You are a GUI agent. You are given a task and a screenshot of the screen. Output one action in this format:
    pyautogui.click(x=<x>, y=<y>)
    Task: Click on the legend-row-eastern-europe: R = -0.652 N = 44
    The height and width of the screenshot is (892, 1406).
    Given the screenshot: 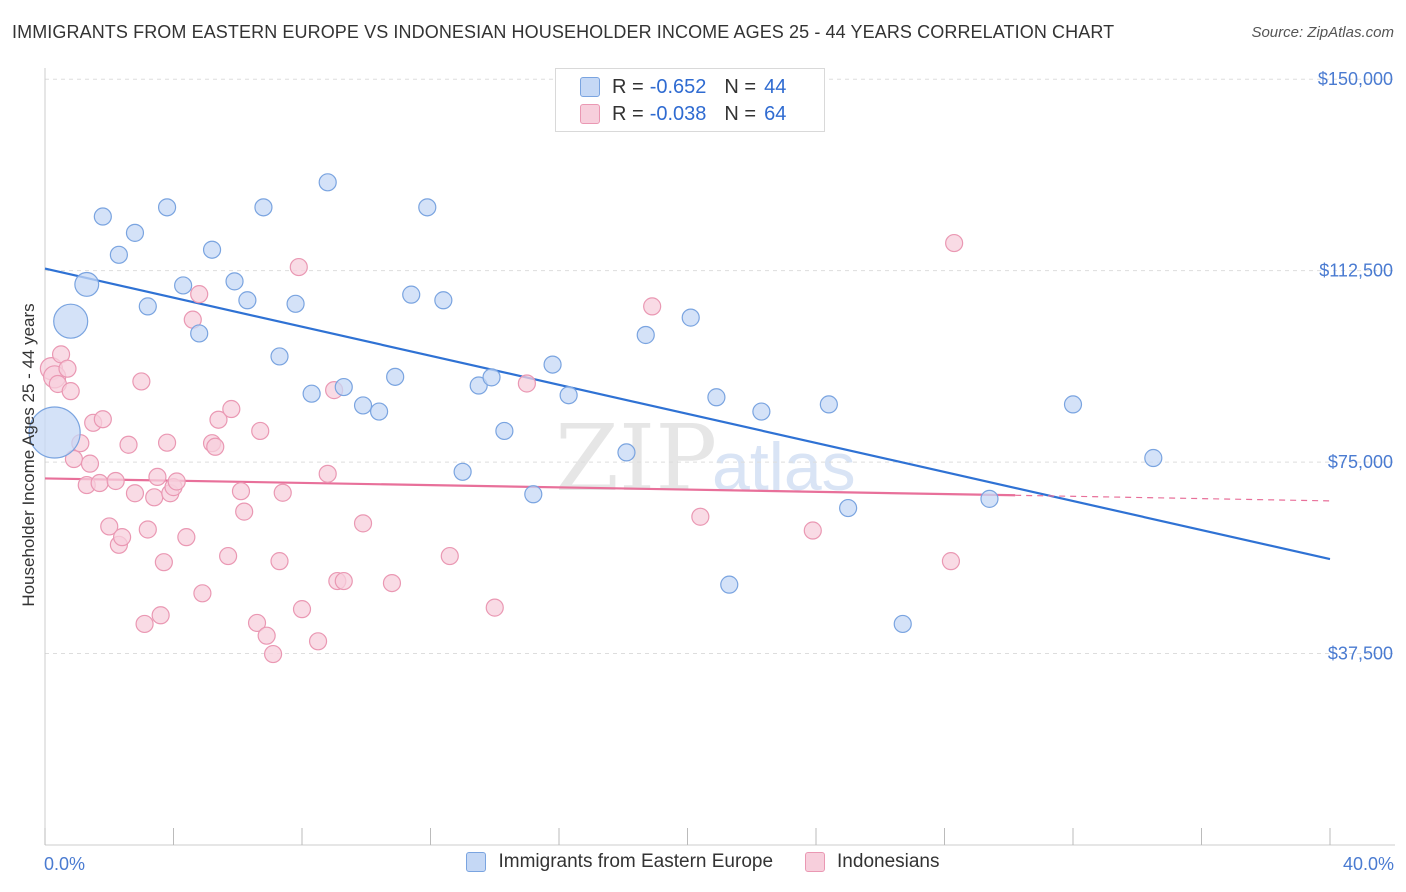 What is the action you would take?
    pyautogui.click(x=671, y=87)
    